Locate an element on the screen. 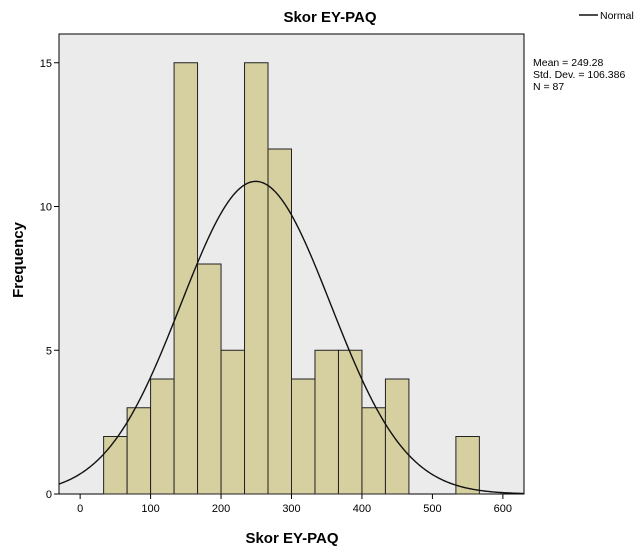 The image size is (643, 552). y-axis-label: Frequency is located at coordinates (18, 259).